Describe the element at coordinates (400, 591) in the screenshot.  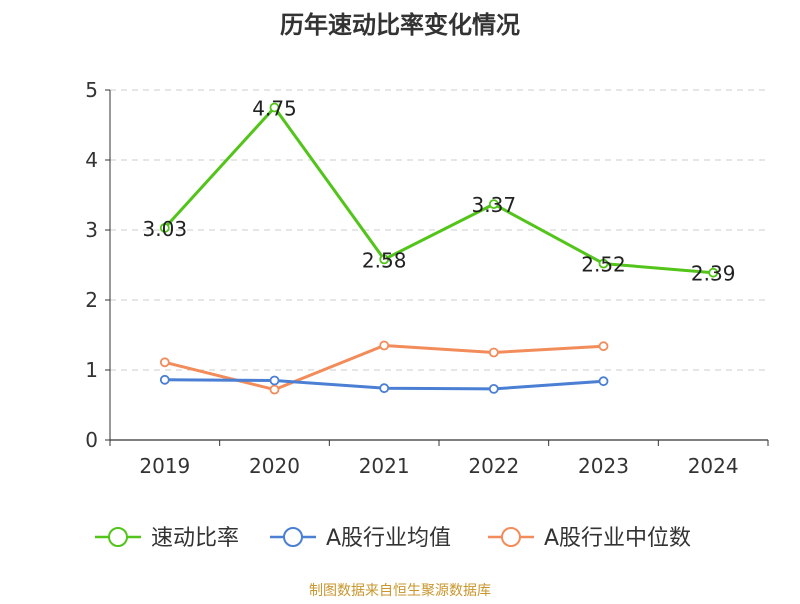
I see `footer-source: 制图数据来自恒生聚源数据库` at that location.